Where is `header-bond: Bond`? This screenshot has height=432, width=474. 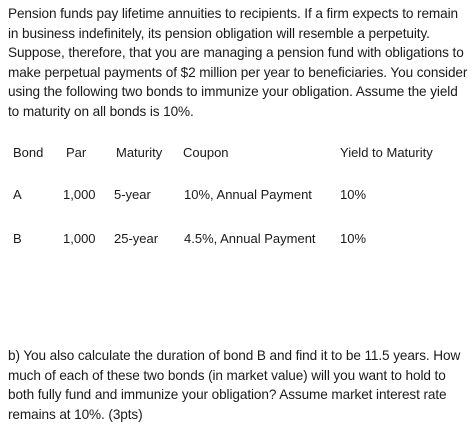 header-bond: Bond is located at coordinates (28, 152).